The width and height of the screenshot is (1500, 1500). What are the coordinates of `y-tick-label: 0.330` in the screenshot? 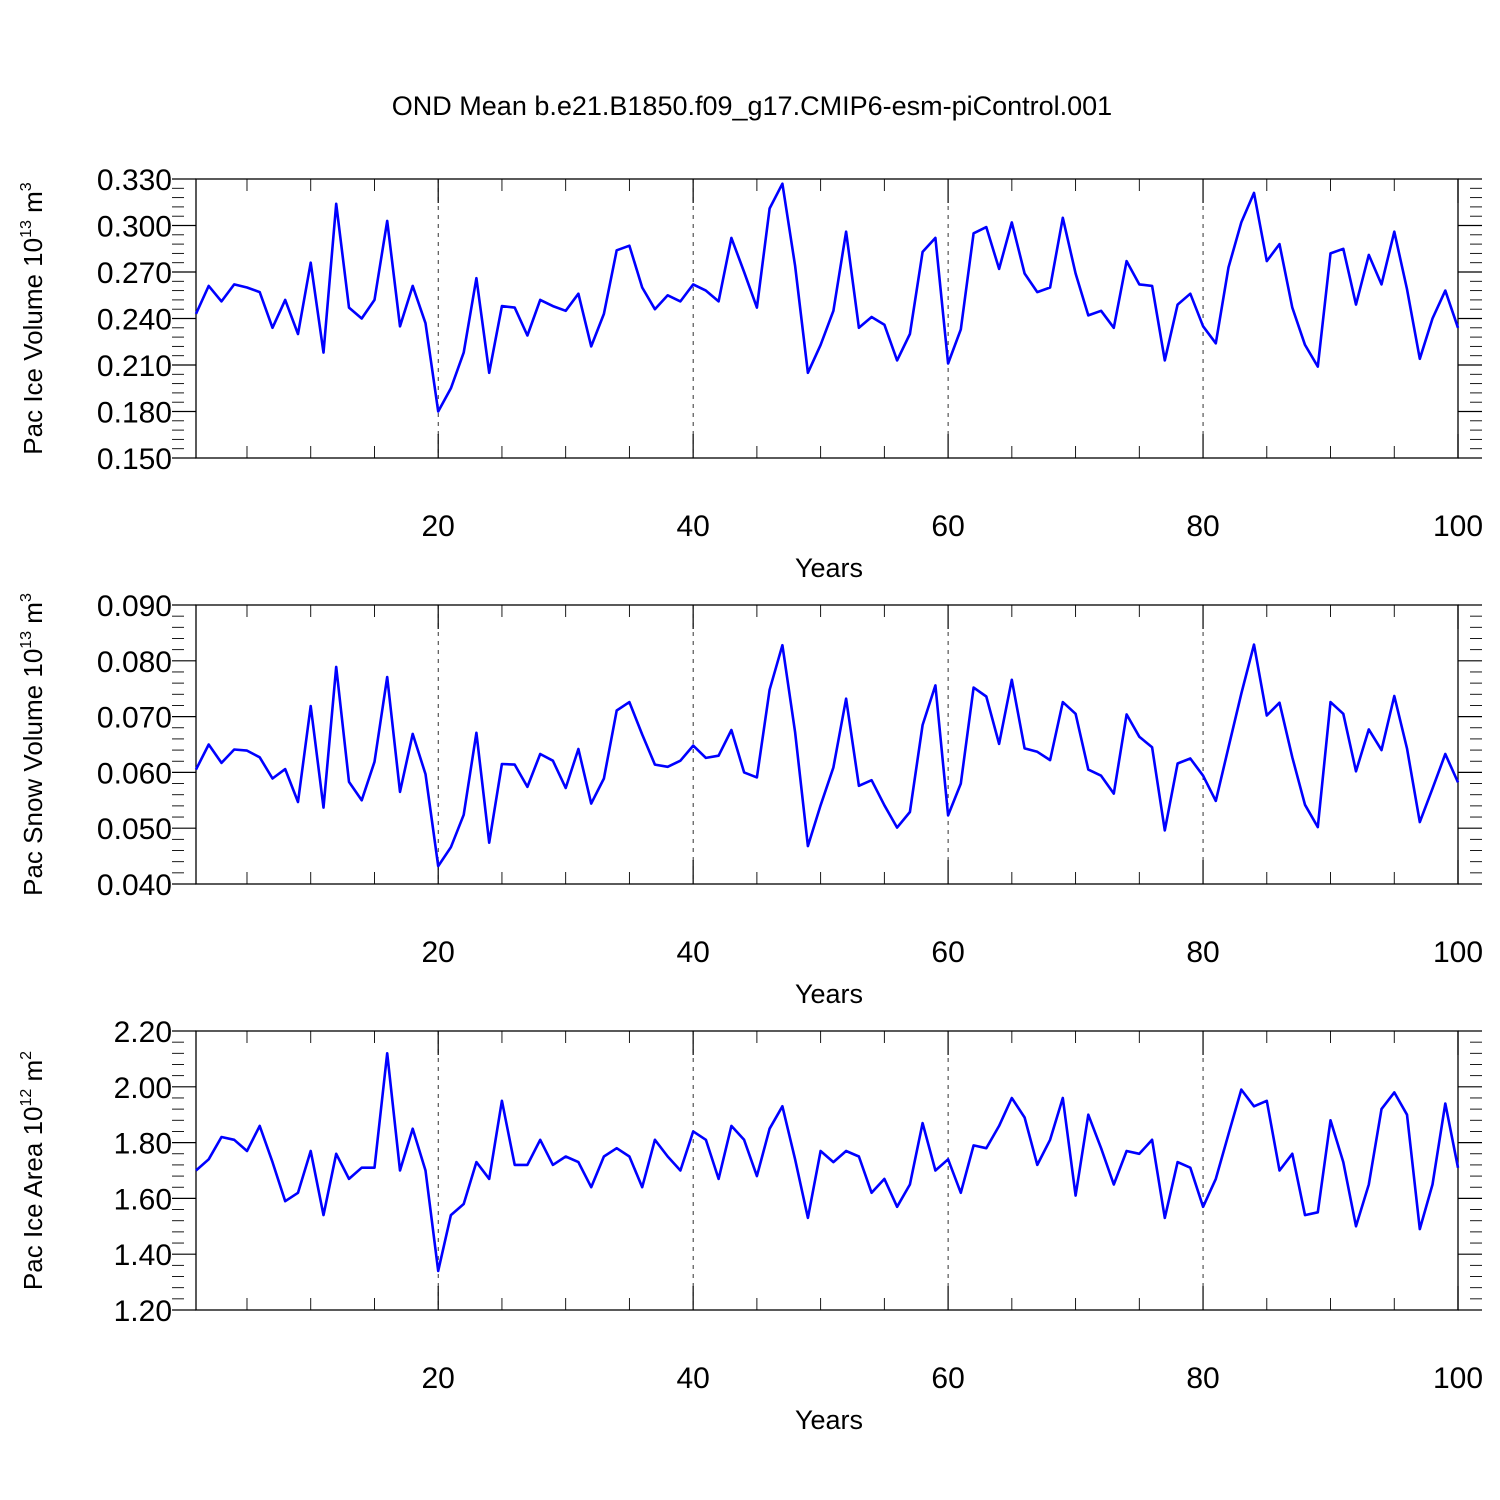 It's located at (134, 180).